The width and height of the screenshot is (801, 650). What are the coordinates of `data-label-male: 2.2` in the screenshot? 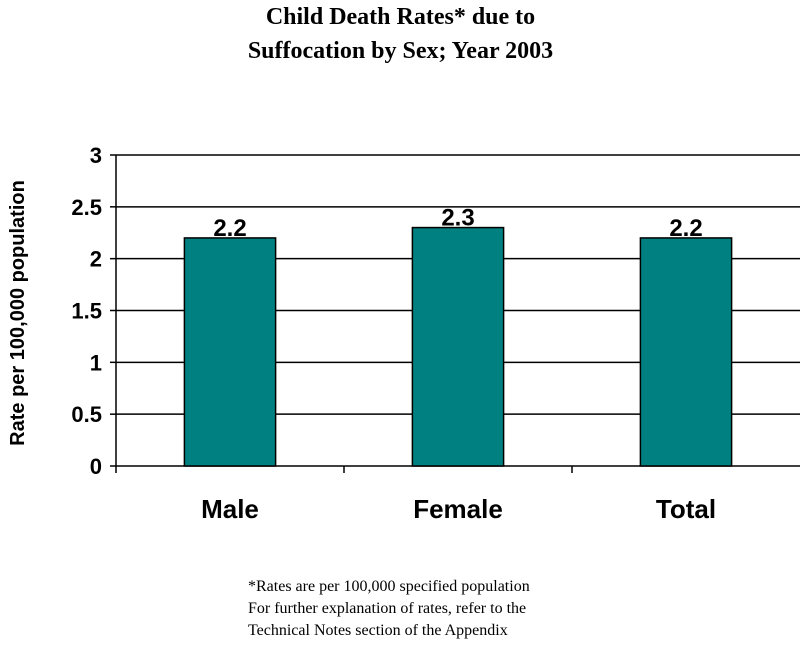 It's located at (229, 228).